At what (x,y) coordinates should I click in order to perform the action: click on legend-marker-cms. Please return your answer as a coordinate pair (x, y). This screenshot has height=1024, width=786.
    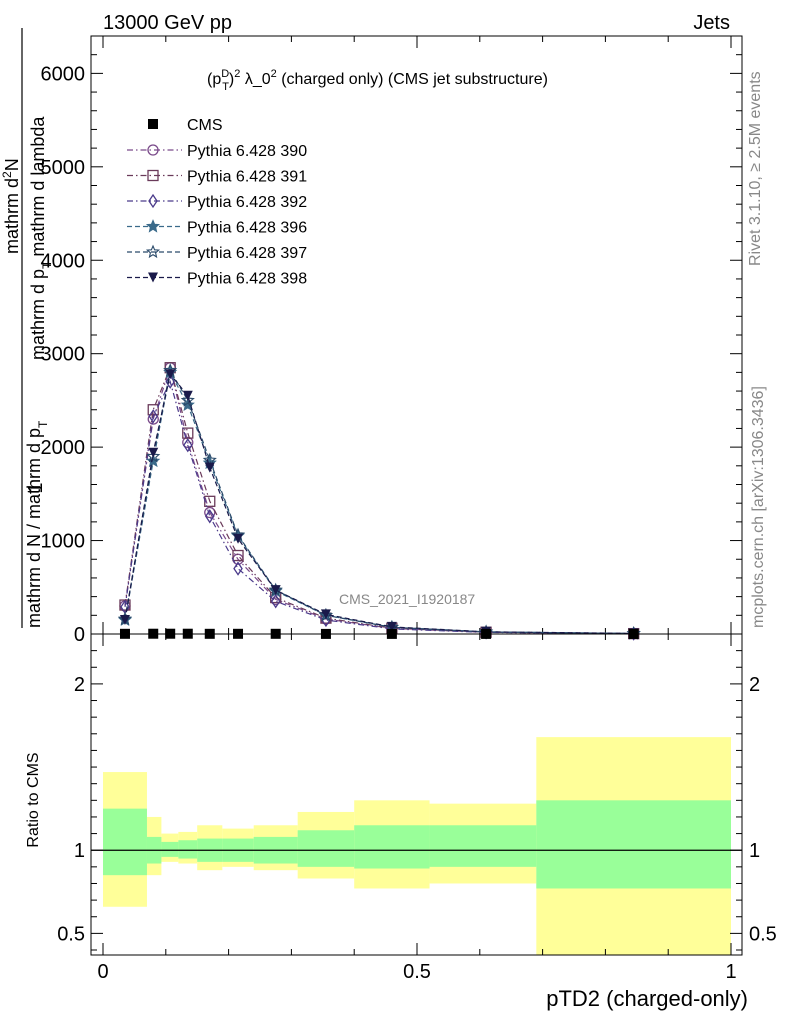
    Looking at the image, I should click on (153, 124).